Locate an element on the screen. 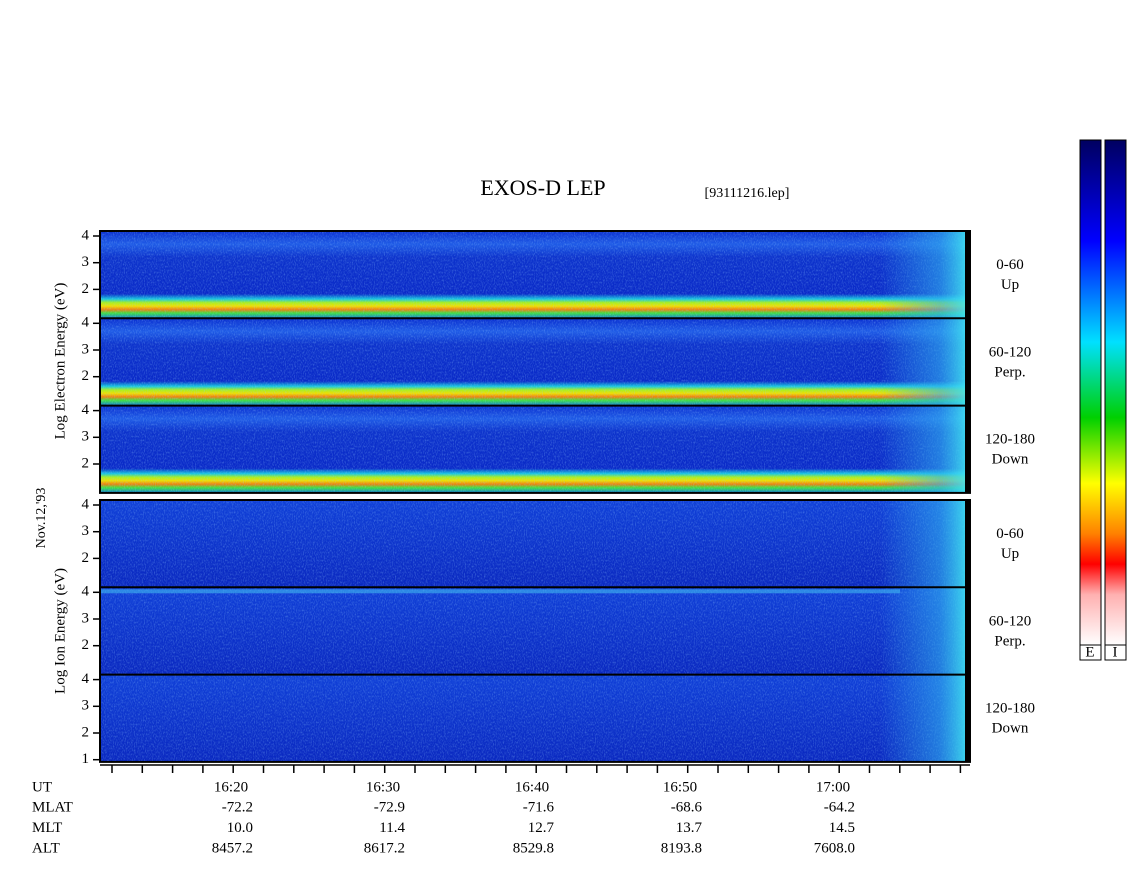  footer-value: 14.5 is located at coordinates (842, 828).